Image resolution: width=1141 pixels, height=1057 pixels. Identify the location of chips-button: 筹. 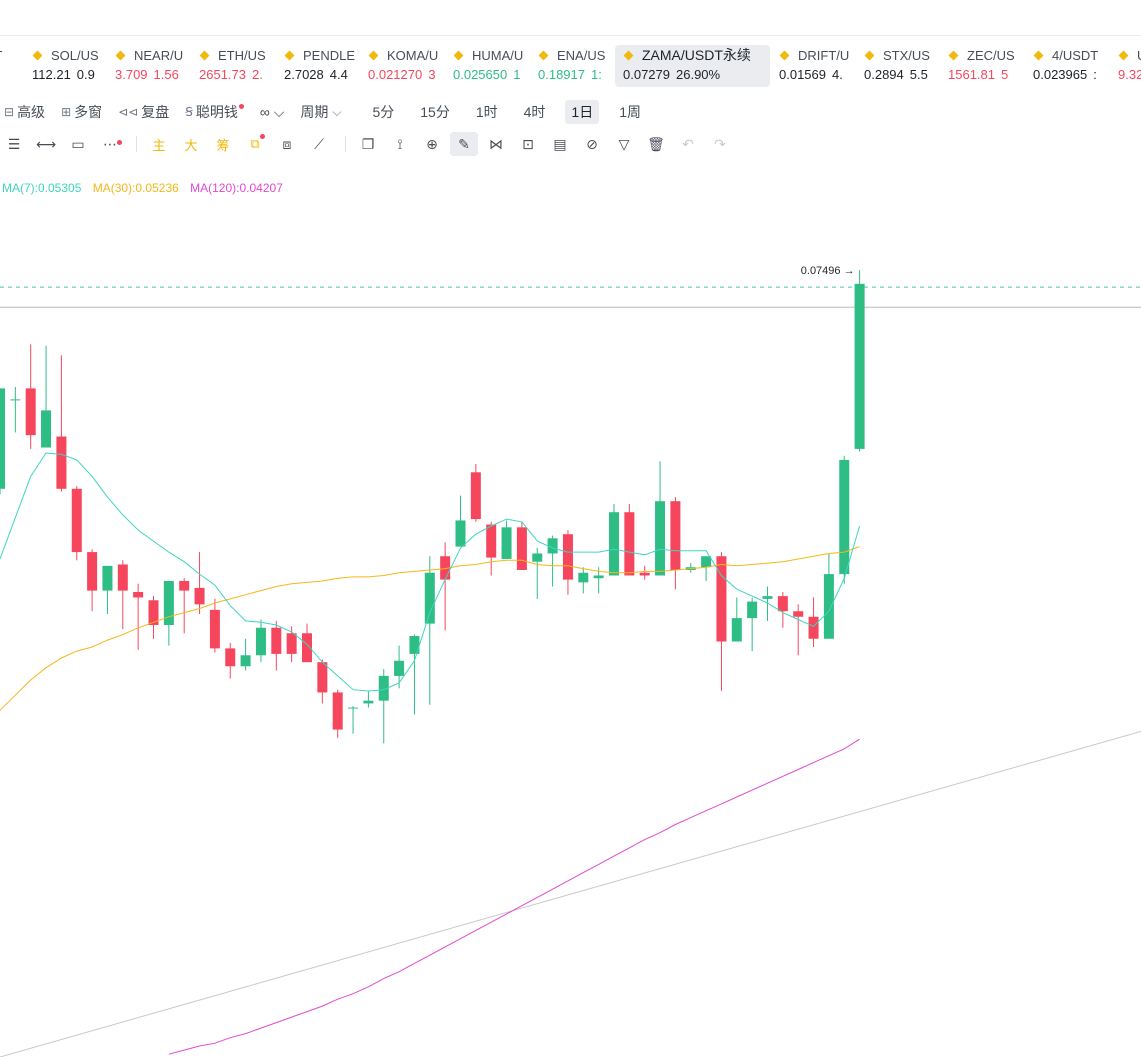
(223, 145).